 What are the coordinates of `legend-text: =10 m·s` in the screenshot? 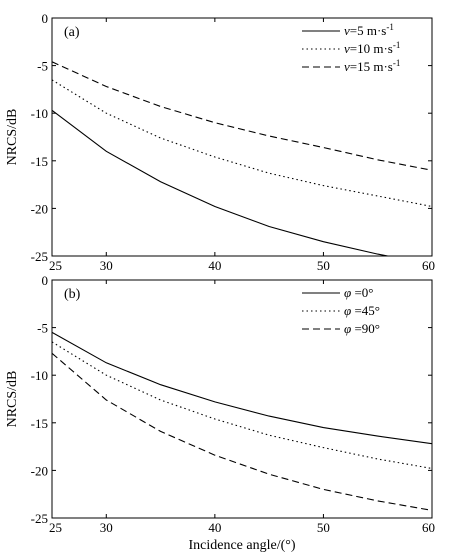 It's located at (371, 48).